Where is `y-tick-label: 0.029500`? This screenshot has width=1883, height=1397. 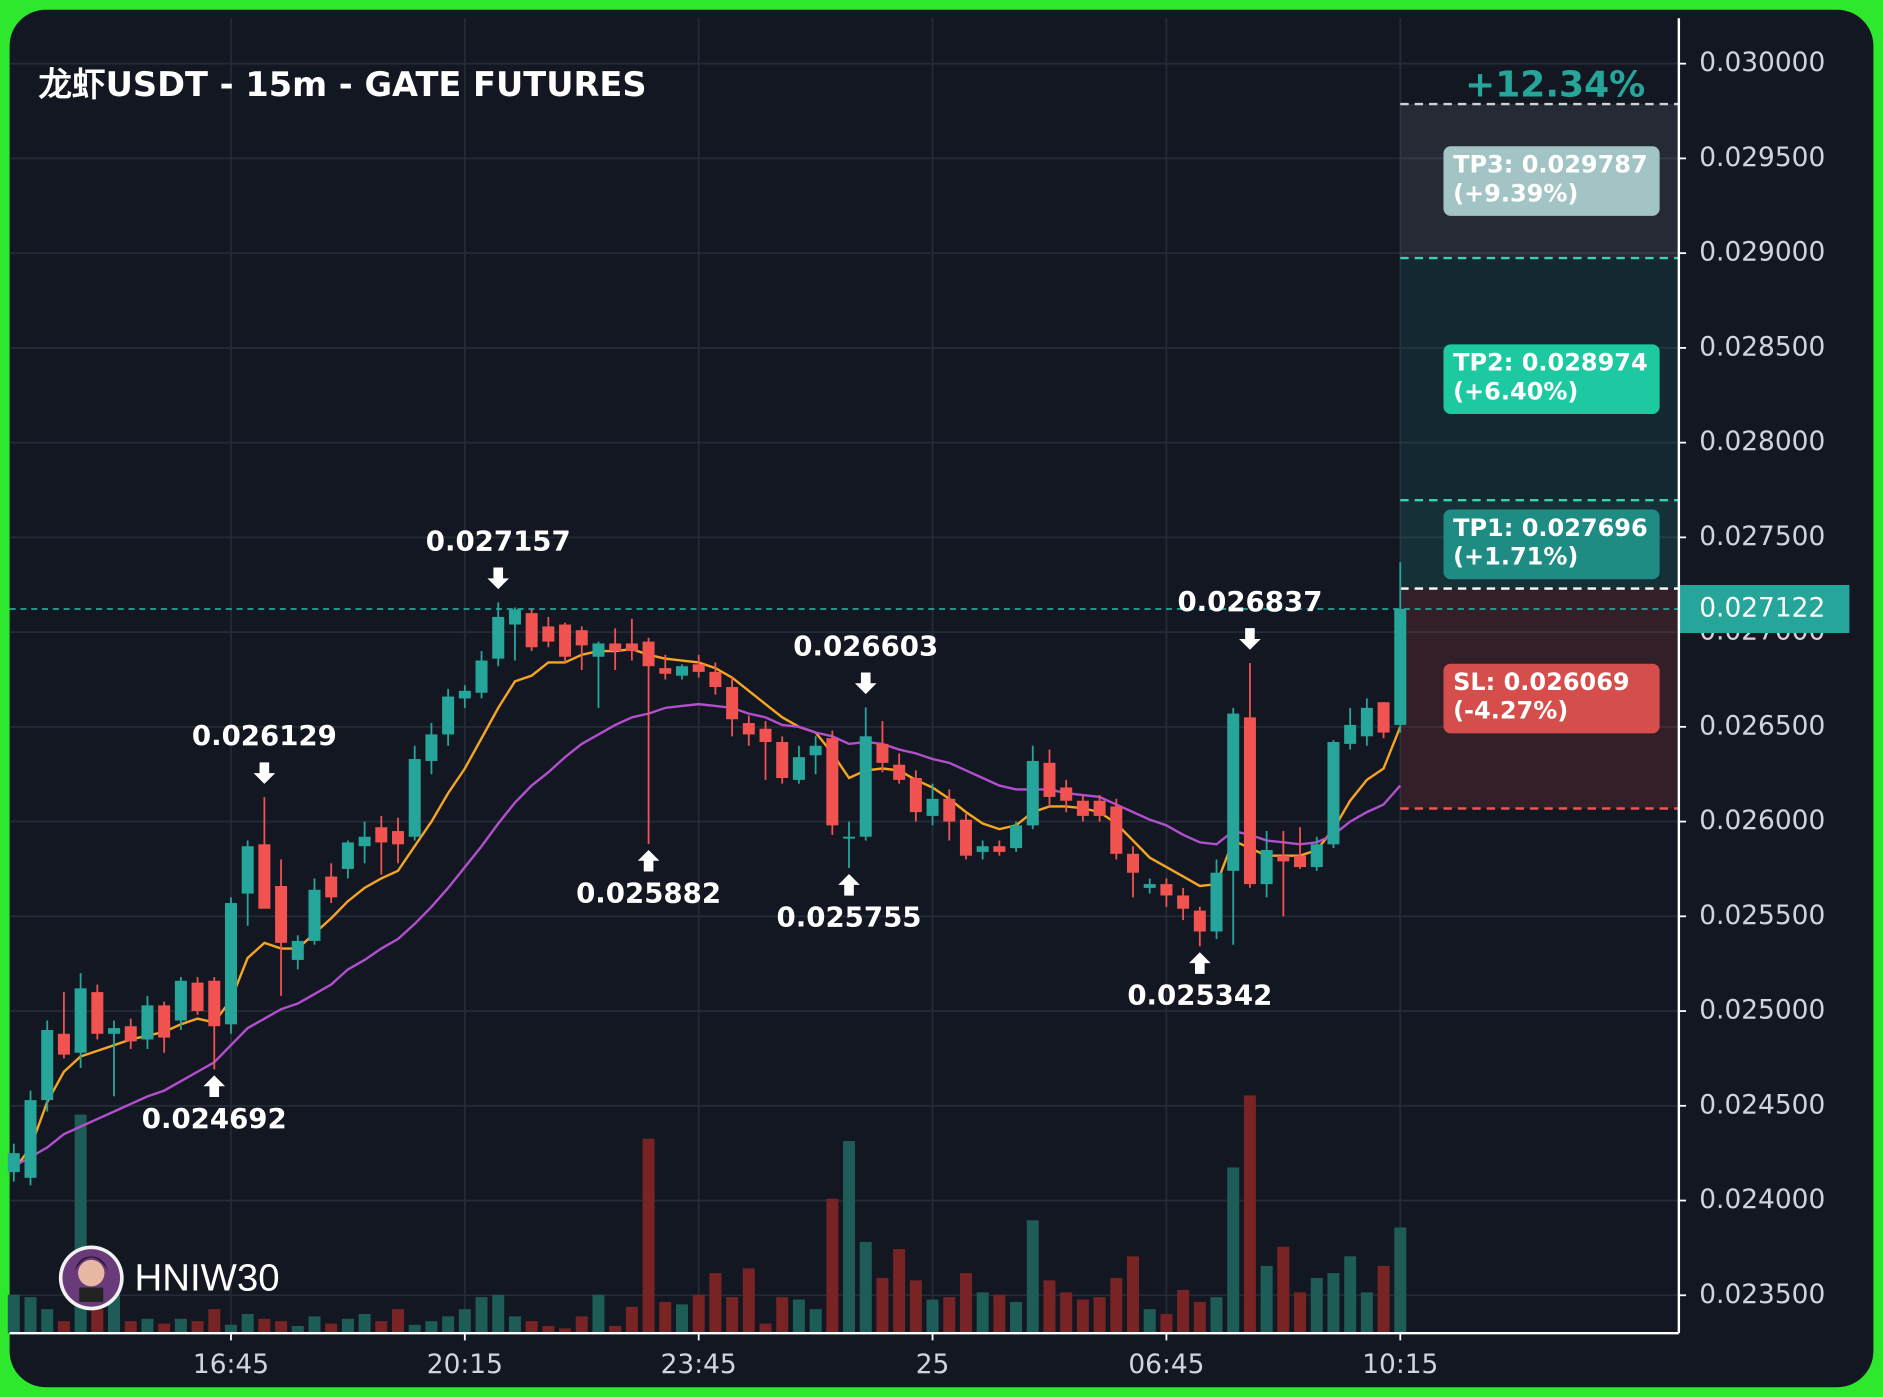 y-tick-label: 0.029500 is located at coordinates (1762, 157).